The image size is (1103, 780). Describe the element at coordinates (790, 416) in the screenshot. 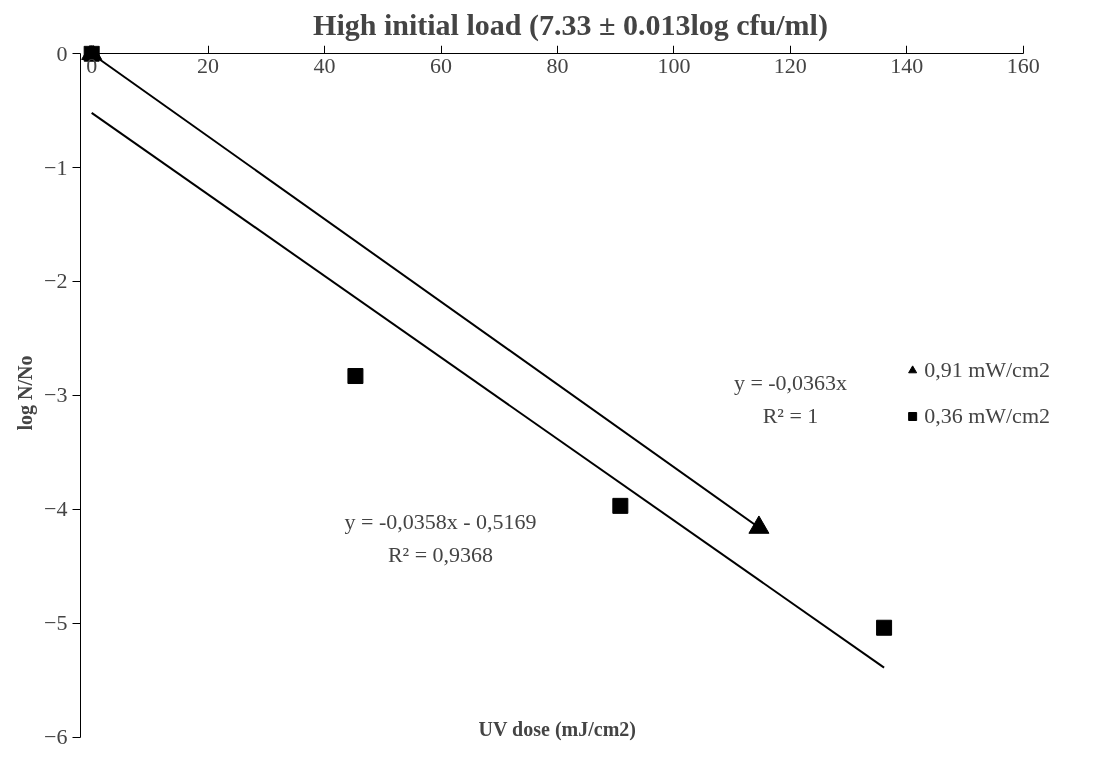

I see `annotation: R² = 1` at that location.